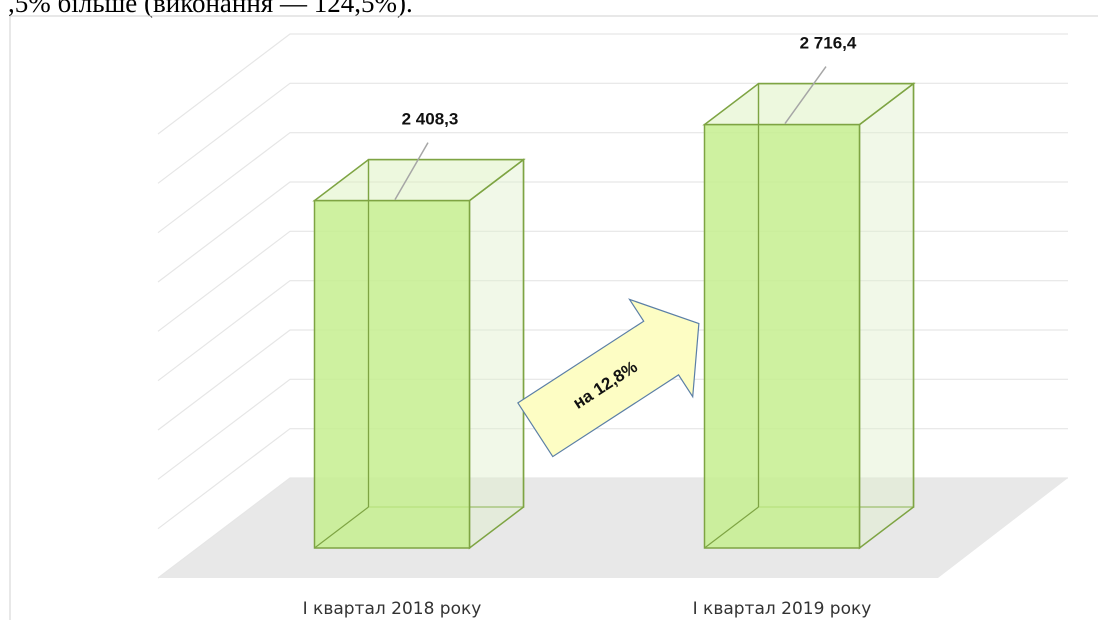 This screenshot has width=1098, height=620. Describe the element at coordinates (782, 609) in the screenshot. I see `x-tick-label: І квартал 2019 року` at that location.